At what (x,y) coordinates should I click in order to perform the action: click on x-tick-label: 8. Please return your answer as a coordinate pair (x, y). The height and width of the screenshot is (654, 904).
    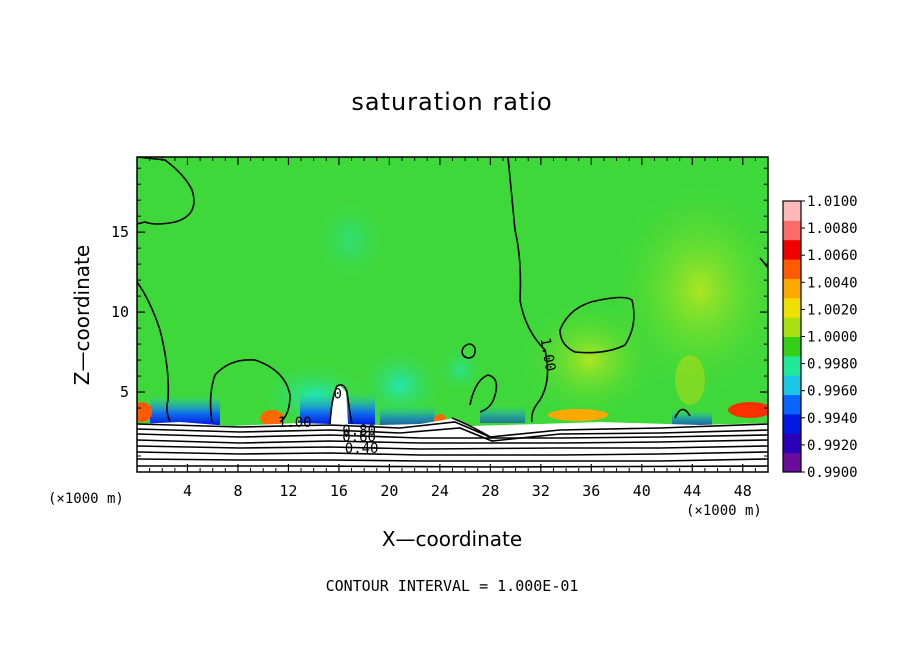
    Looking at the image, I should click on (237, 491).